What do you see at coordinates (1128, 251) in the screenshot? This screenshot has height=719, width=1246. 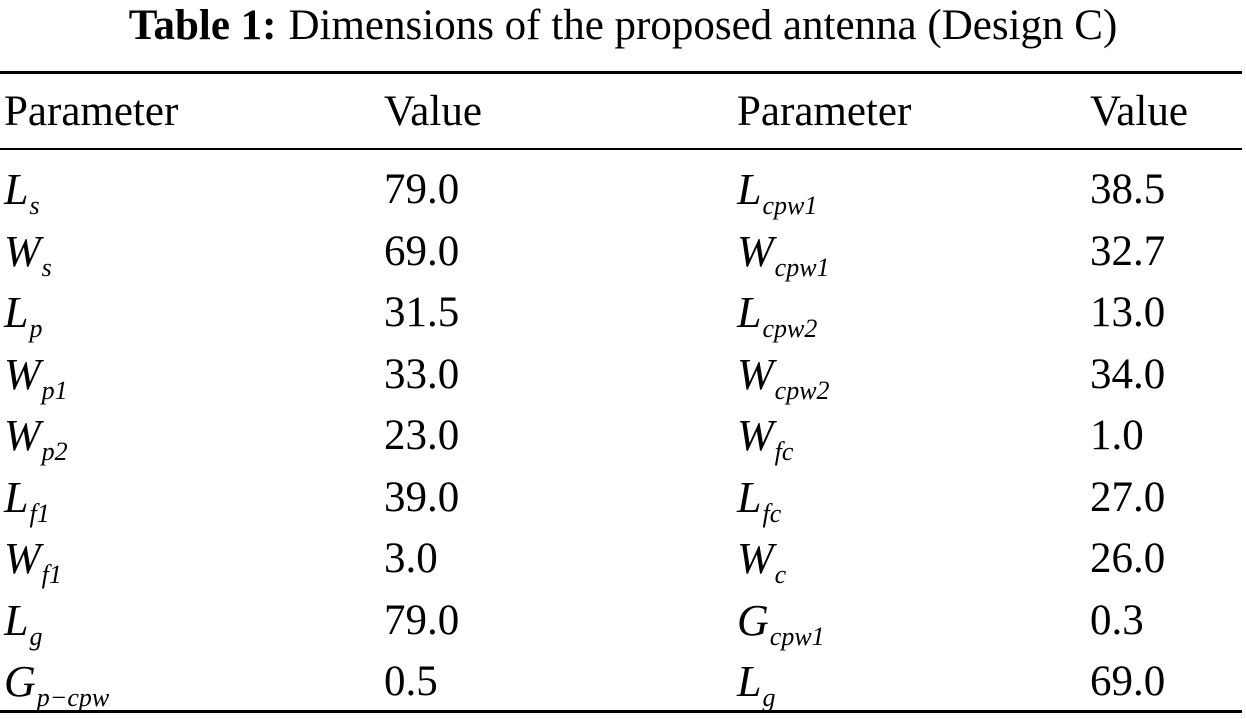 I see `value-cell-right: 32.7` at bounding box center [1128, 251].